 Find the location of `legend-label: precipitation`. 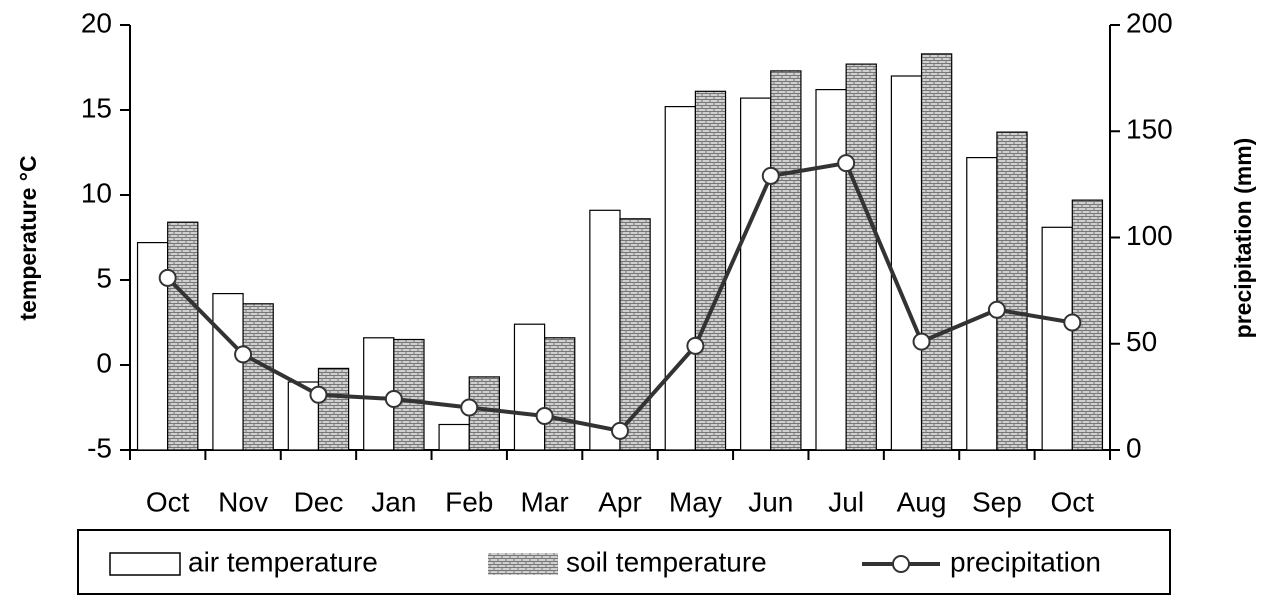

legend-label: precipitation is located at coordinates (1025, 561).